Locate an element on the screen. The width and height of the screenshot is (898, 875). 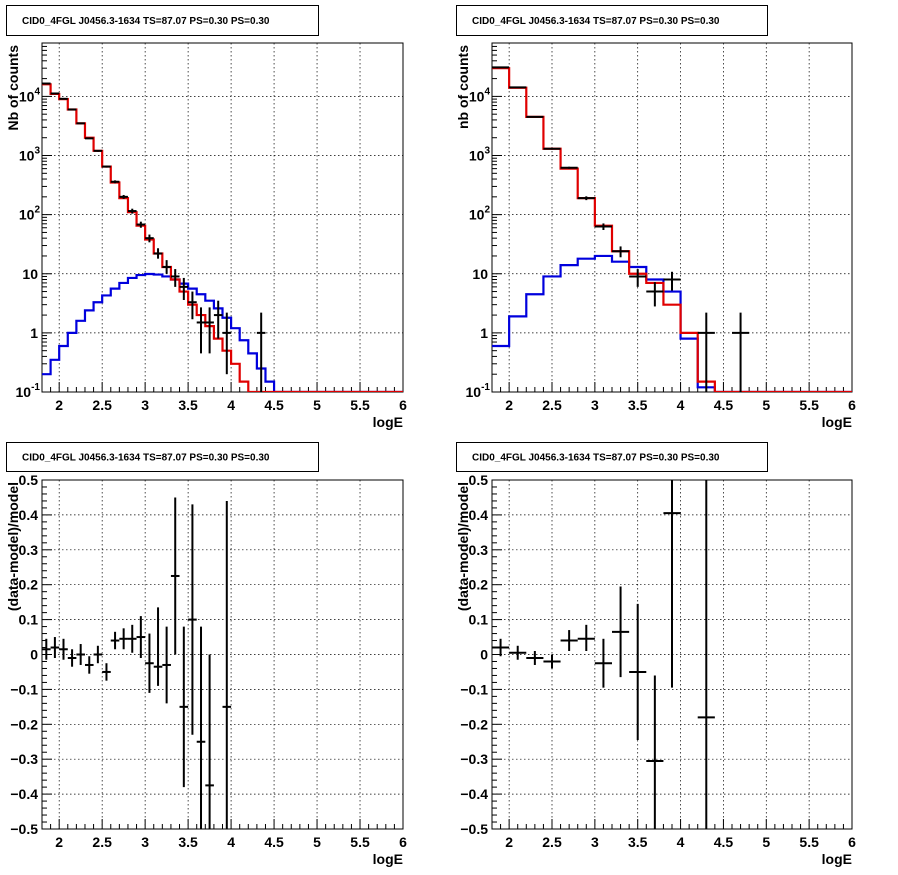
y-tick-label: 1 is located at coordinates (34, 333).